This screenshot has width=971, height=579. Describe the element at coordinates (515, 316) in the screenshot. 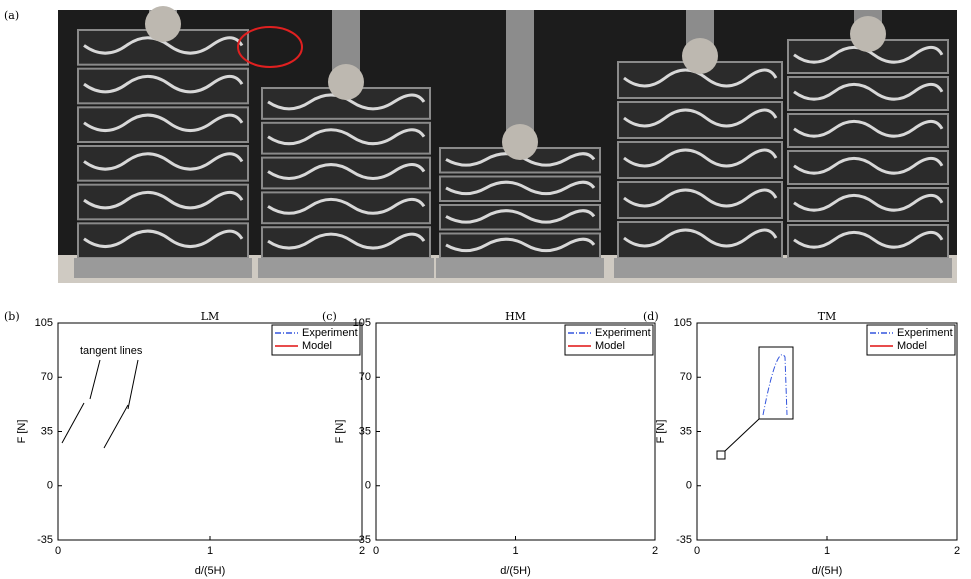

I see `chart-title: HM` at that location.